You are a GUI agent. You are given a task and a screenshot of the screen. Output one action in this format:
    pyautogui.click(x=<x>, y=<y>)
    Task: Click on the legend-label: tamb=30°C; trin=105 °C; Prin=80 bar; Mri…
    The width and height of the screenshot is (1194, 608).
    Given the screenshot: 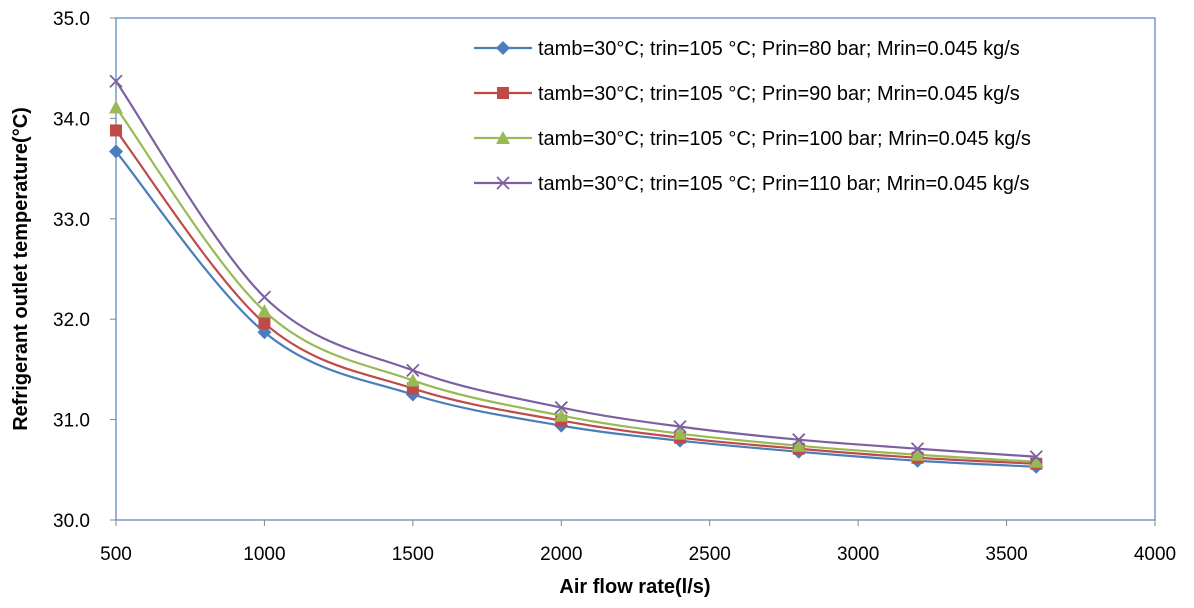 What is the action you would take?
    pyautogui.click(x=779, y=49)
    